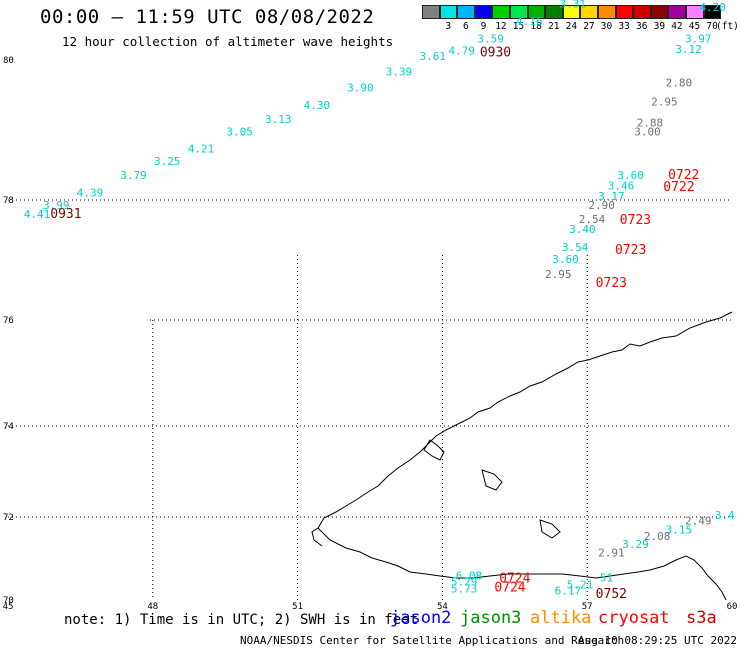  I want to click on wave-height-label: 3.97, so click(698, 39).